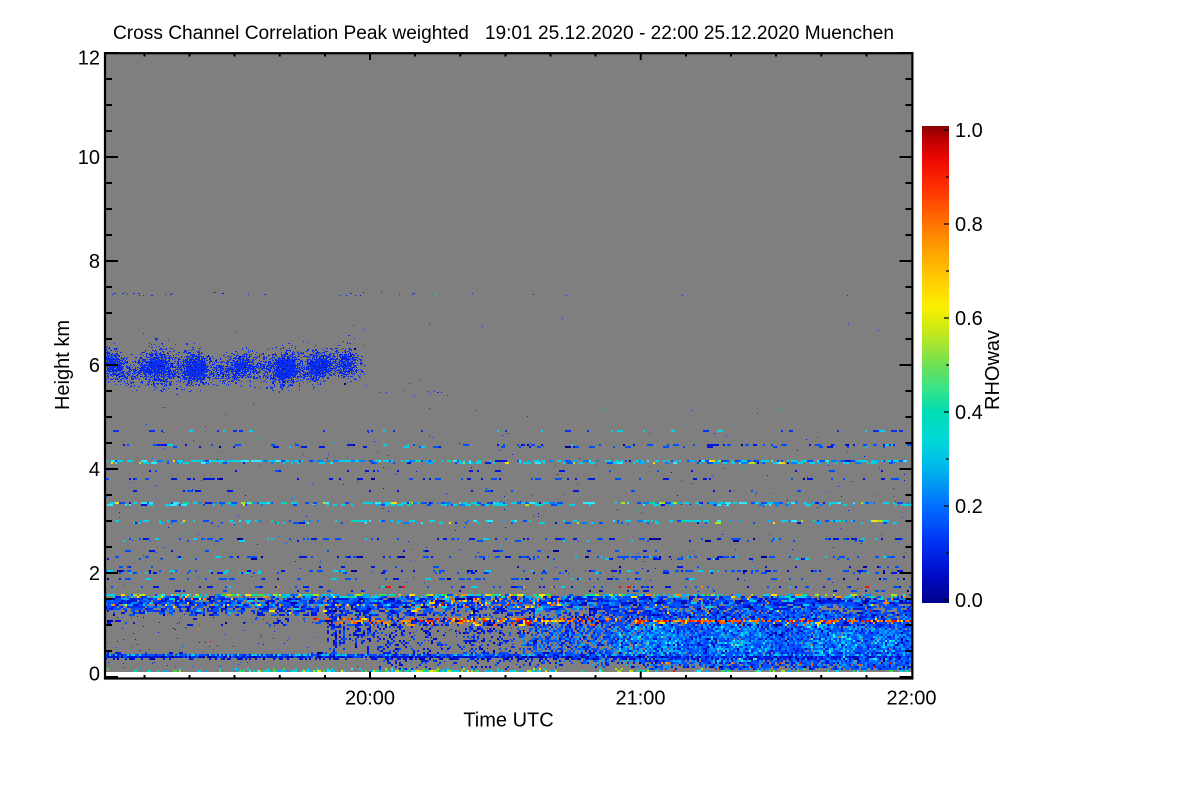 The width and height of the screenshot is (1200, 805). Describe the element at coordinates (63, 365) in the screenshot. I see `svg-text: Height km` at that location.